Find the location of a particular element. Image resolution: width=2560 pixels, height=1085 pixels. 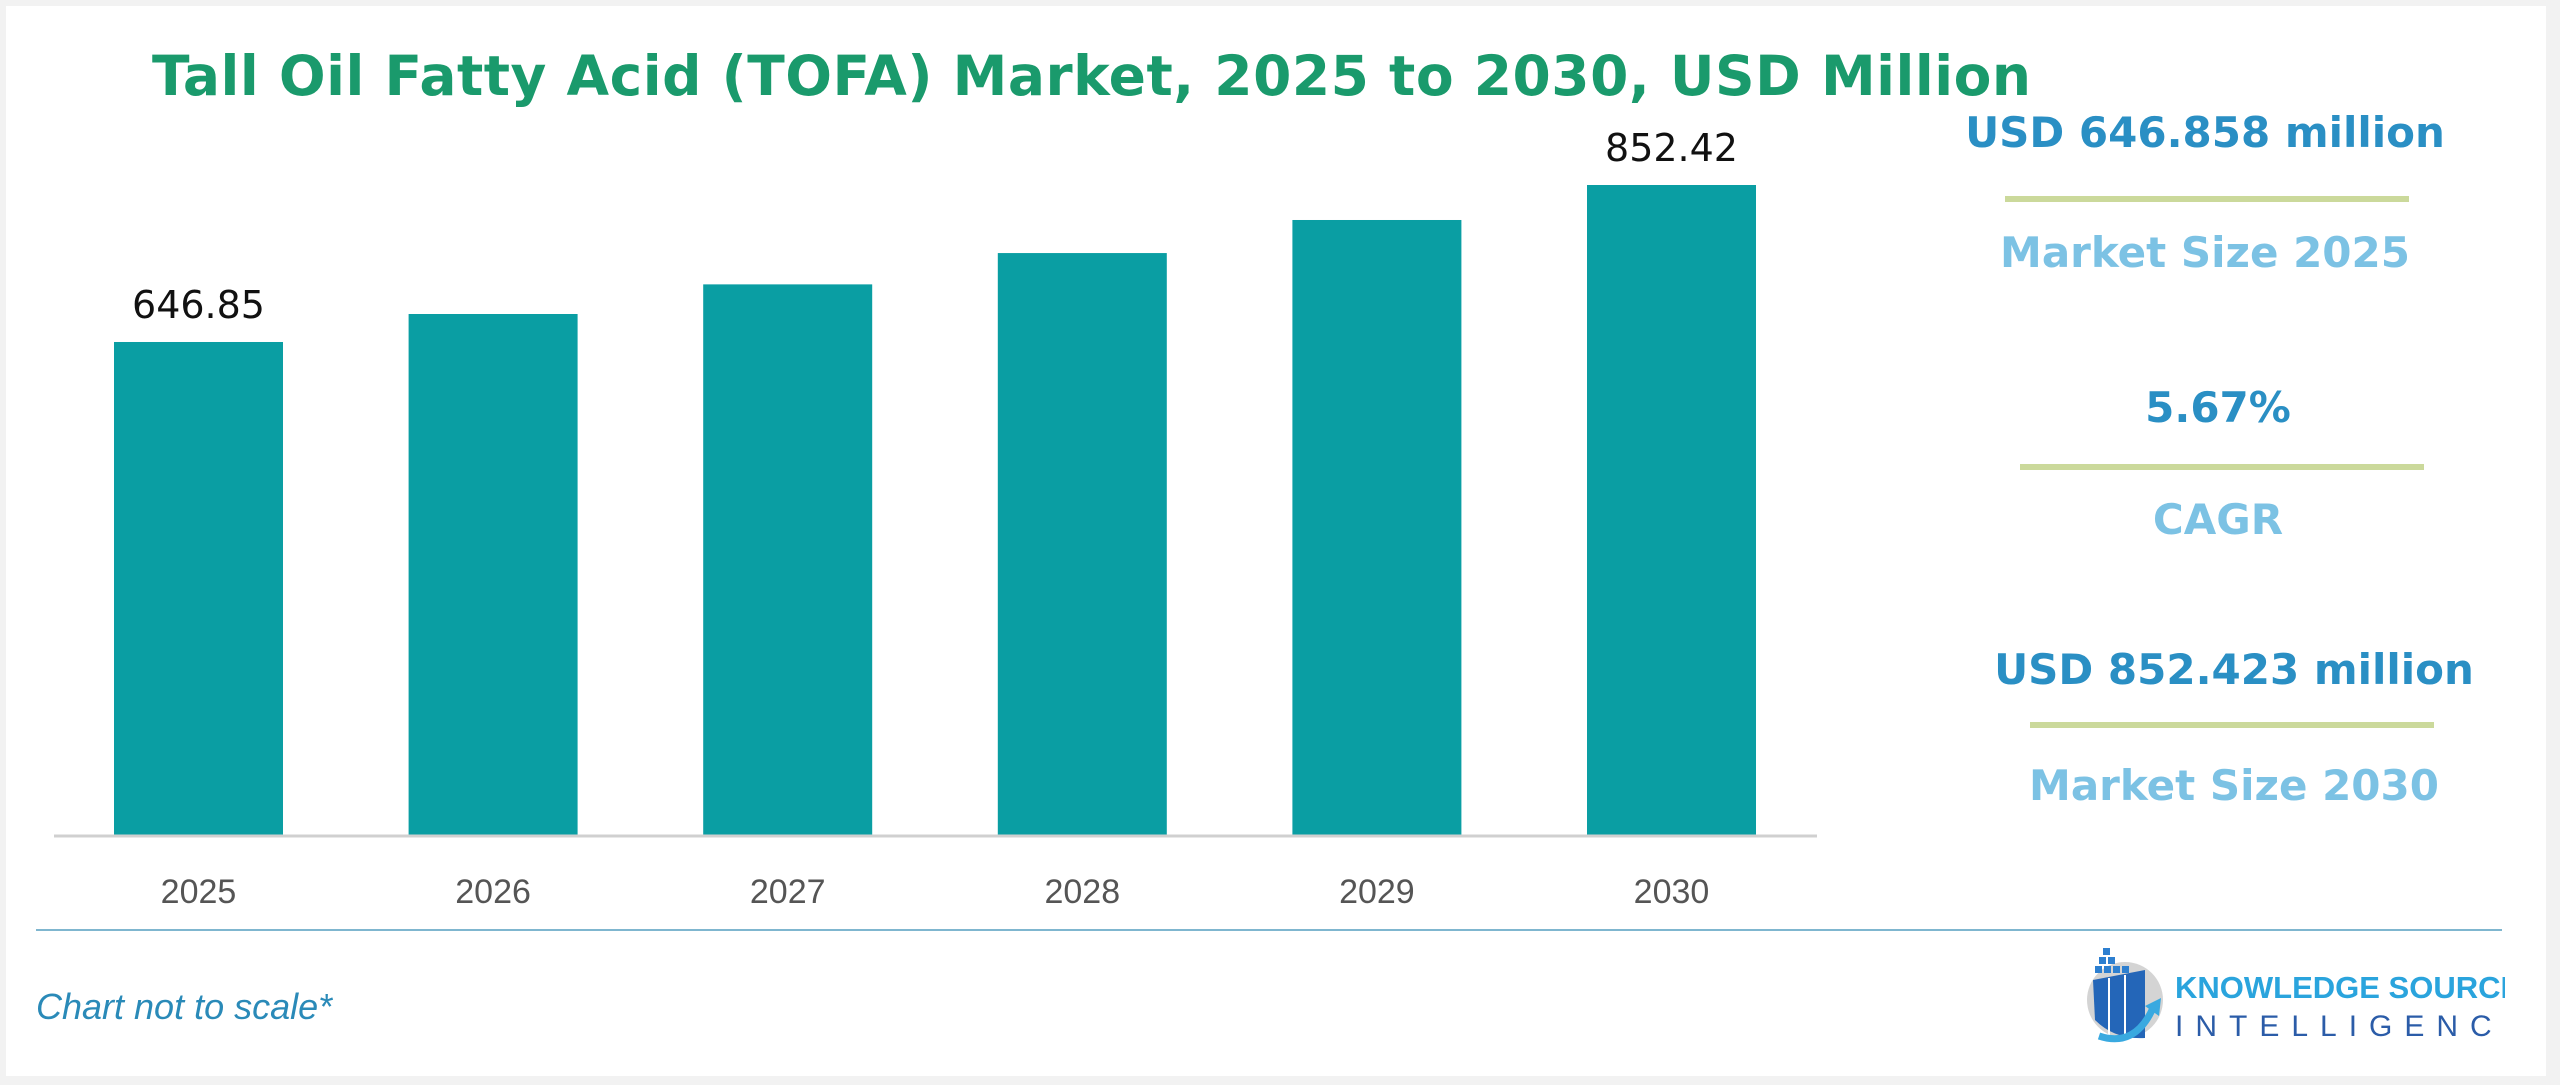

bar-2028 is located at coordinates (1082, 545).